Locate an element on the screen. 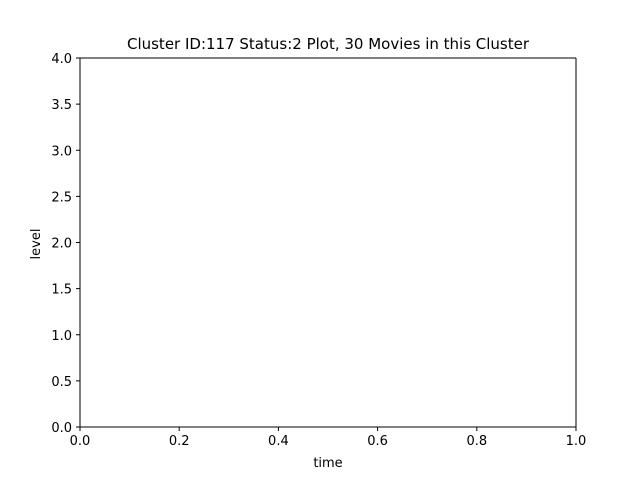 This screenshot has height=480, width=640. y-axis-ticks: 0.0 0.5 1.0 1.5 2.0 2.5 3.0 3.5 4.0 is located at coordinates (65, 244).